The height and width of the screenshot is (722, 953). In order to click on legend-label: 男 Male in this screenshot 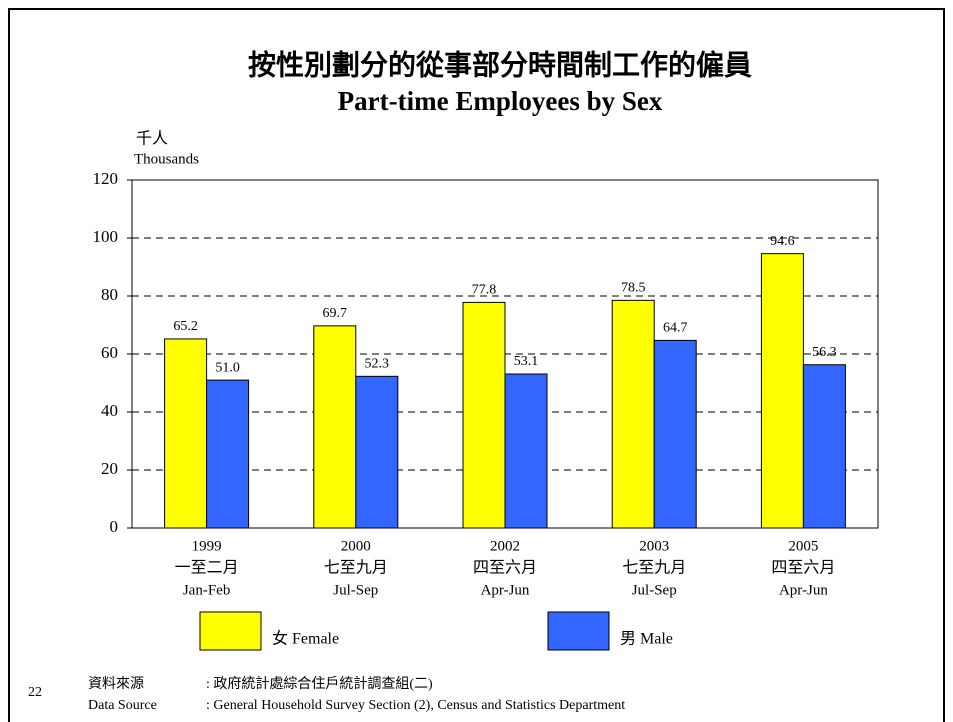, I will do `click(646, 639)`.